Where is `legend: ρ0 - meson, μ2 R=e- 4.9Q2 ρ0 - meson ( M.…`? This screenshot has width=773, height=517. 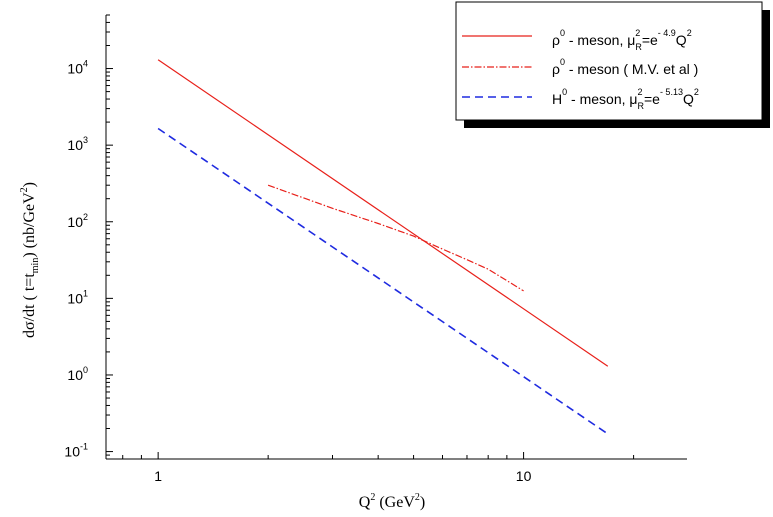 legend: ρ0 - meson, μ2 R=e- 4.9Q2 ρ0 - meson ( M.… is located at coordinates (612, 64).